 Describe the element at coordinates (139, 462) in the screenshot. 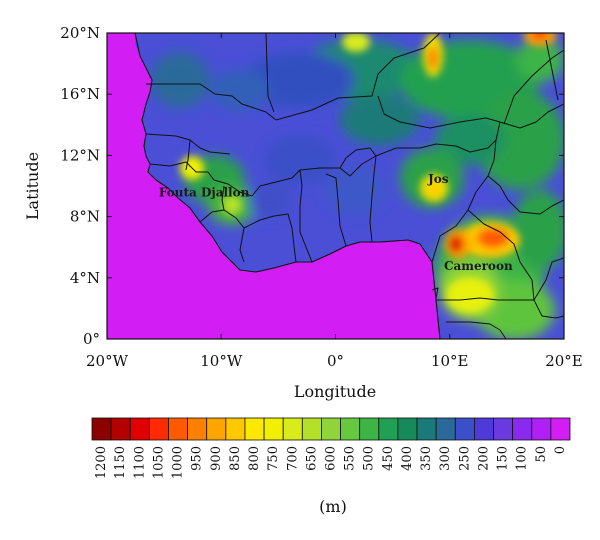

I see `colorbar-label: 1100` at that location.